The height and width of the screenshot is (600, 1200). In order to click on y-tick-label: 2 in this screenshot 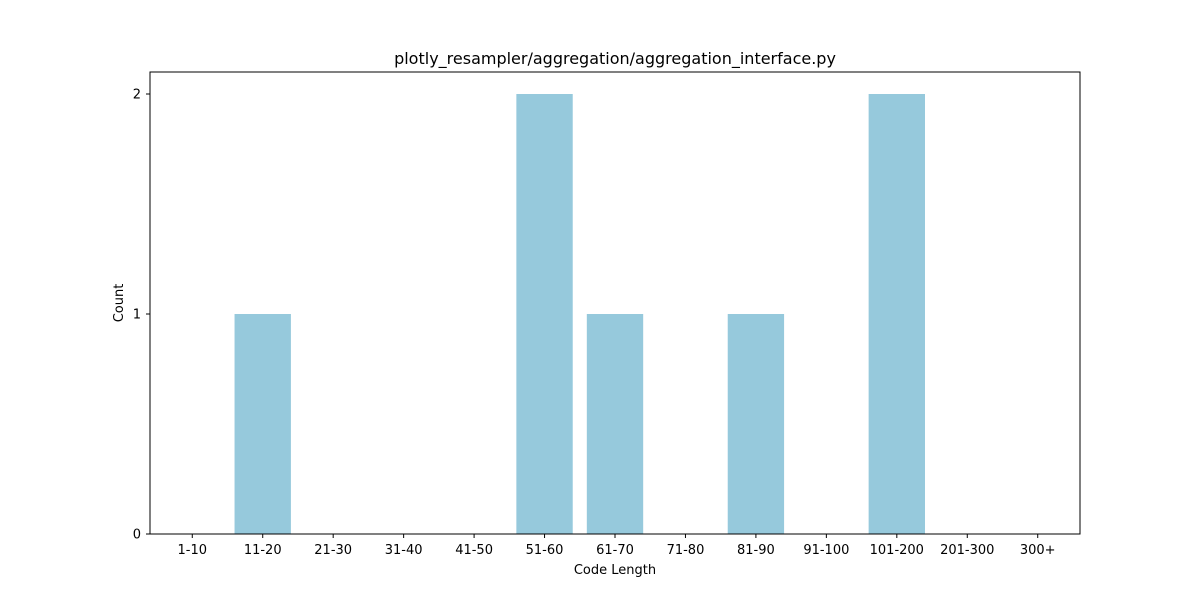, I will do `click(137, 95)`.